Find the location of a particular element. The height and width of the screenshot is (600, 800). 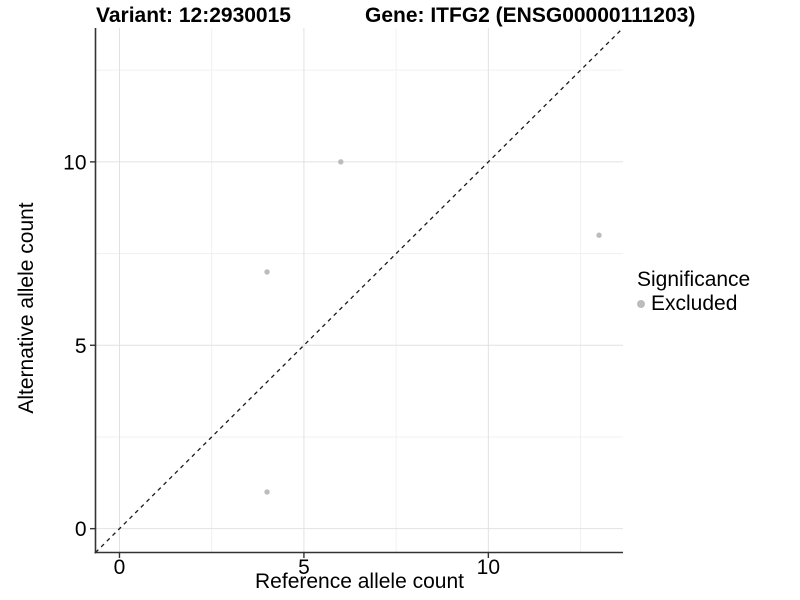

legend-title: Significance is located at coordinates (694, 279).